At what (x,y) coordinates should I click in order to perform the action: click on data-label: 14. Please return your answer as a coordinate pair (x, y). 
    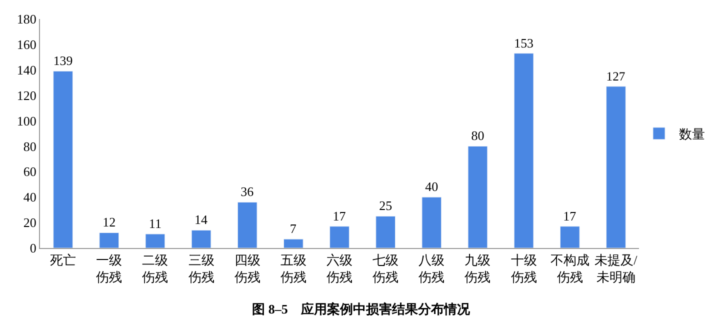
    Looking at the image, I should click on (201, 220).